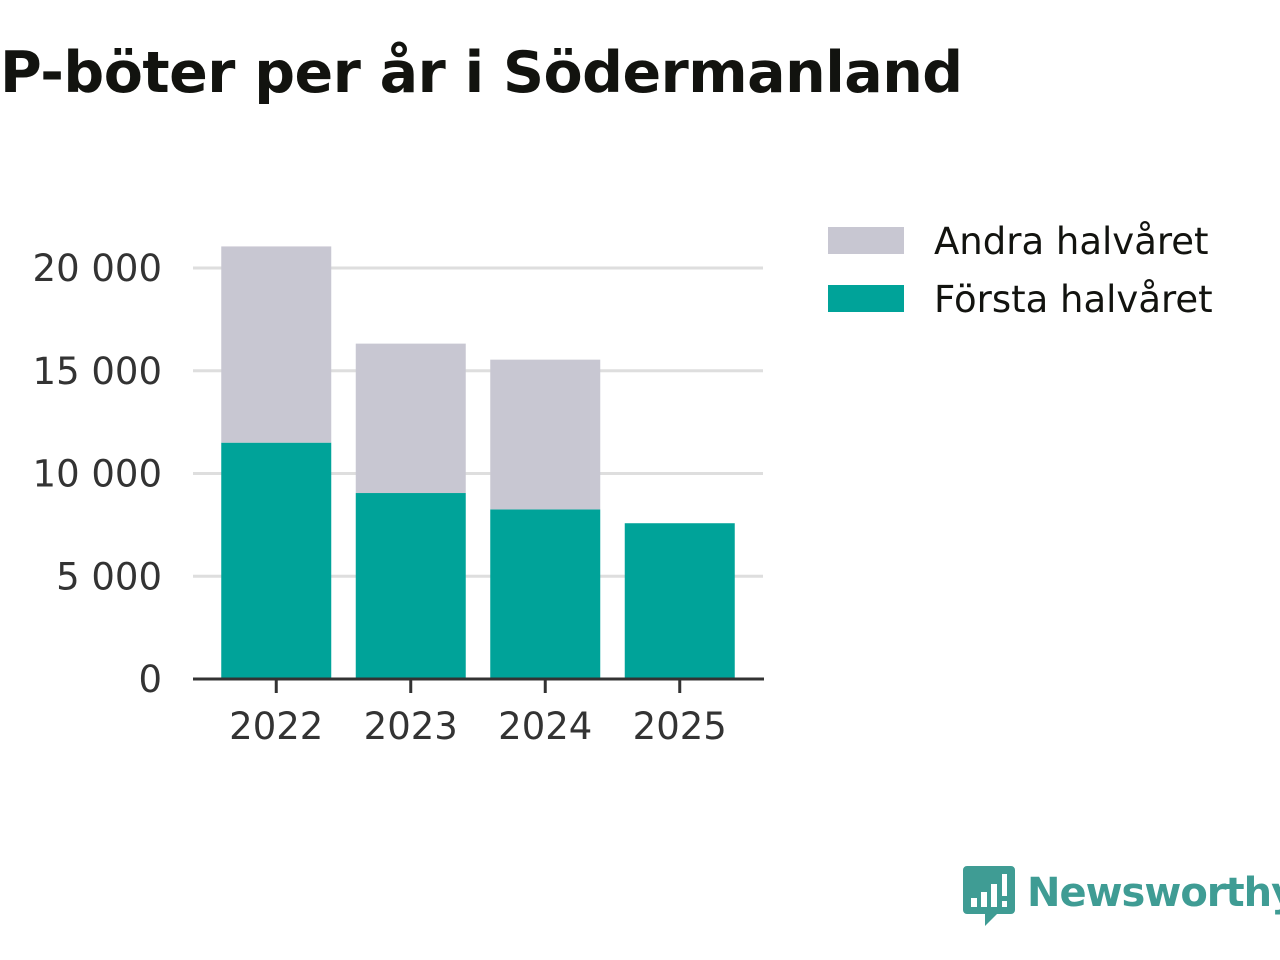 This screenshot has width=1280, height=960. What do you see at coordinates (410, 418) in the screenshot?
I see `bar-2023-andra` at bounding box center [410, 418].